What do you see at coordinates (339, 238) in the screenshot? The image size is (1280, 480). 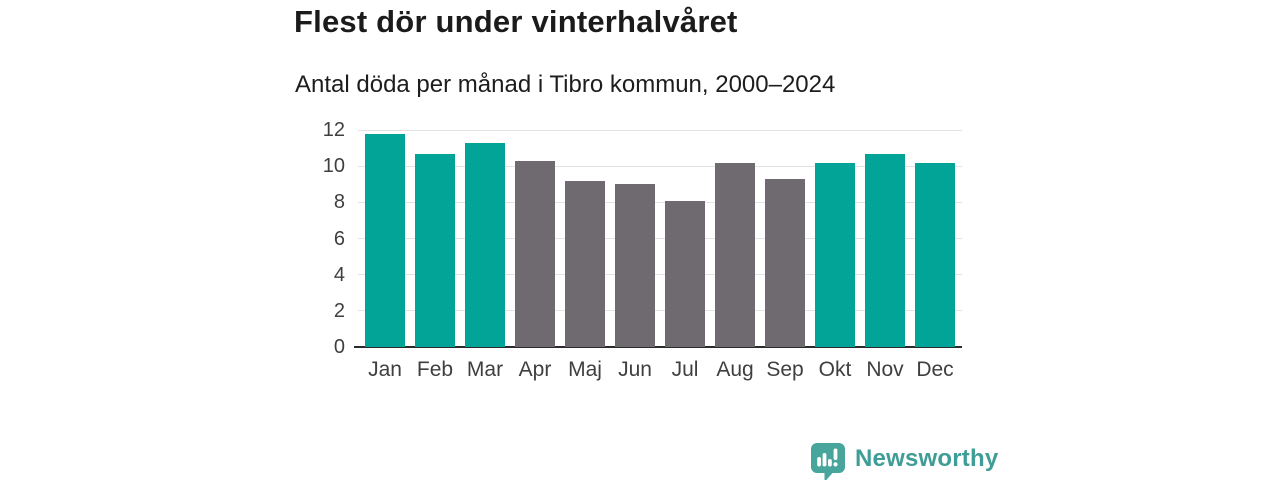 I see `y-axis-tick-label-6: 6` at bounding box center [339, 238].